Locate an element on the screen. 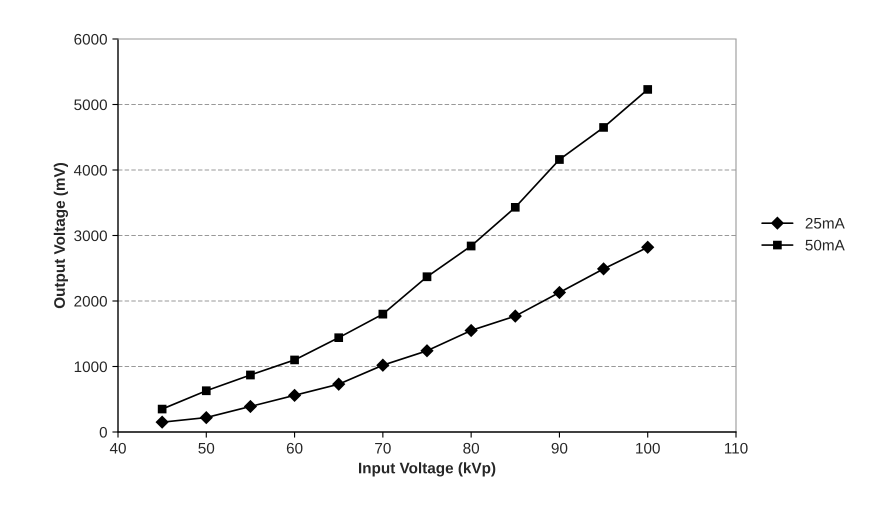 The width and height of the screenshot is (870, 519). y-tick-label: 6000 is located at coordinates (90, 39).